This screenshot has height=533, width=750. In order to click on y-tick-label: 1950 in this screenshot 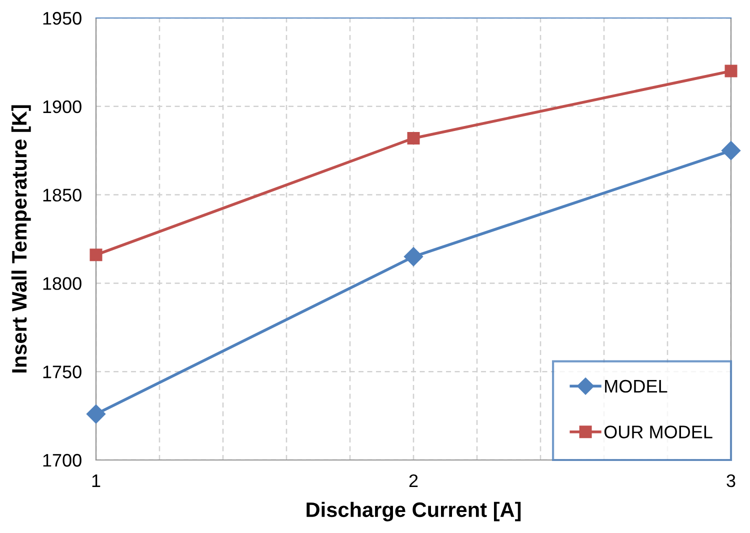, I will do `click(62, 18)`.